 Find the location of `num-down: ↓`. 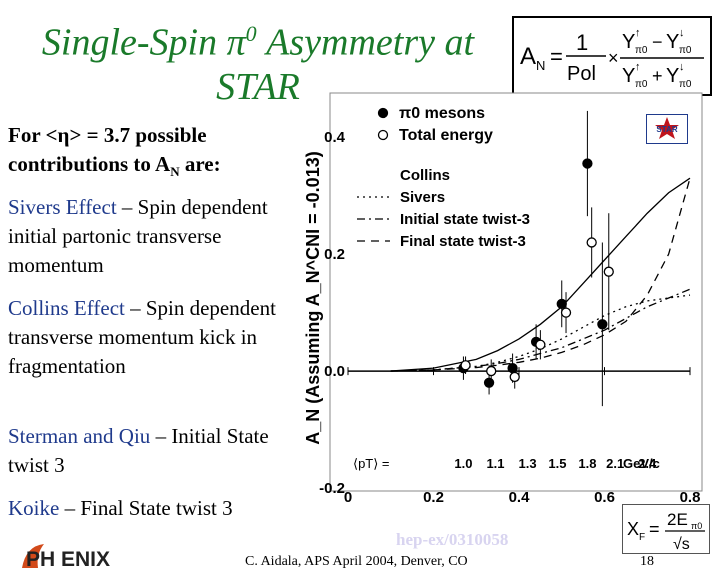

num-down: ↓ is located at coordinates (682, 33).